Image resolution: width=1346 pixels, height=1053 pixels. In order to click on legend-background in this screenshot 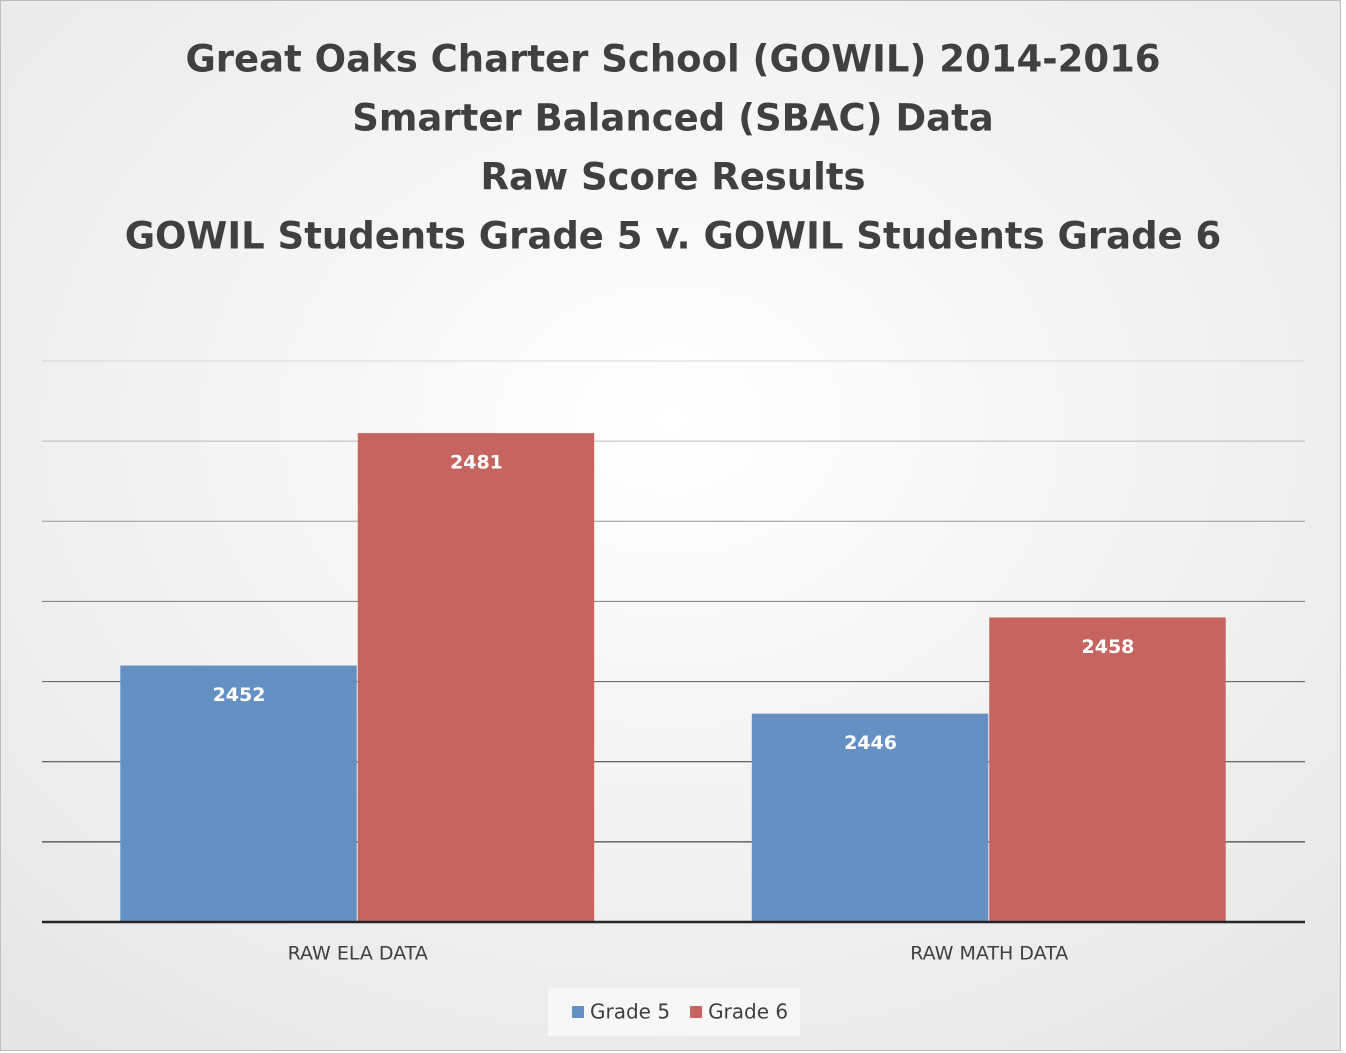, I will do `click(674, 1012)`.